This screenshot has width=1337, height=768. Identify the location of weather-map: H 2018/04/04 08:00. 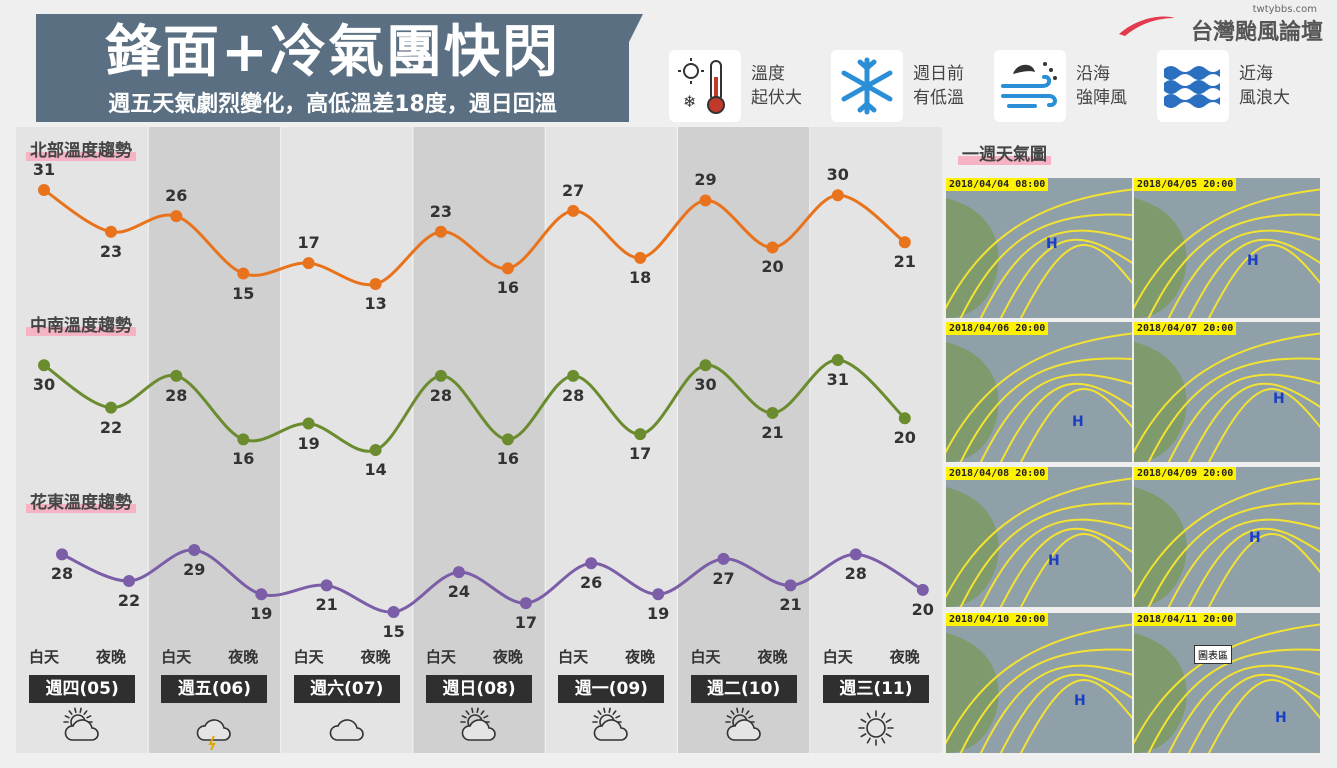
(1039, 248).